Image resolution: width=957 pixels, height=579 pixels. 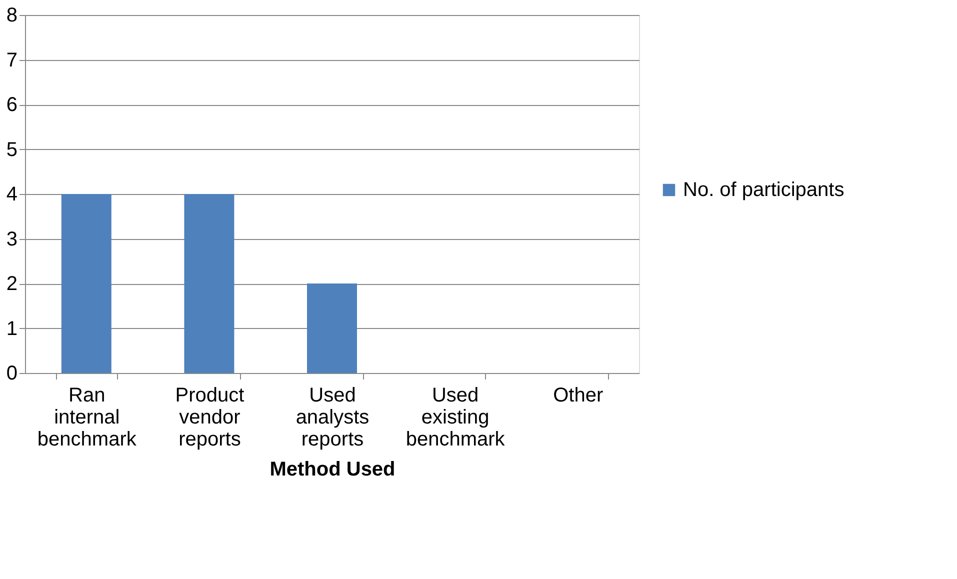 I want to click on y-tick-label: 1, so click(x=12, y=329).